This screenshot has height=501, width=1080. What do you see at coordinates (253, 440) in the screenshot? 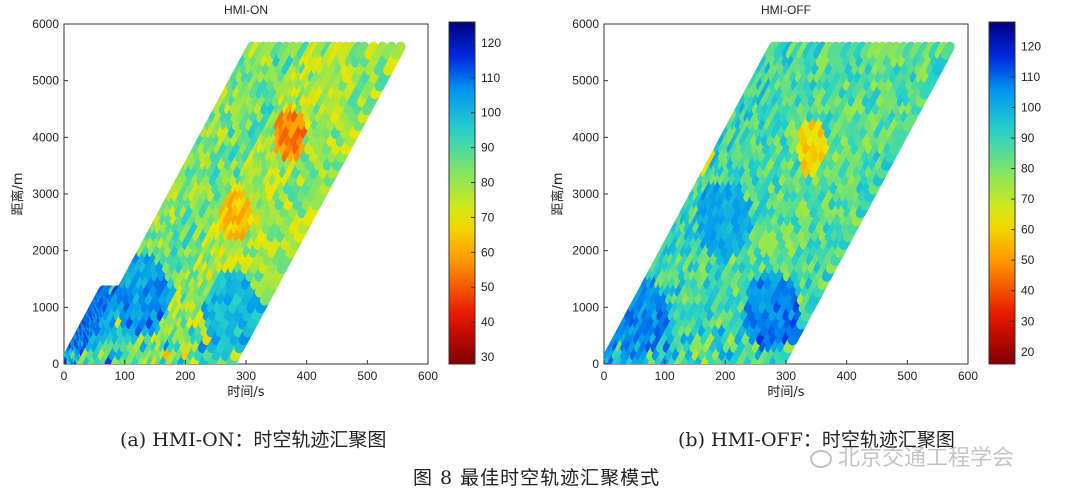
I see `subfigure-caption-a: (a) HMI-ON：时空轨迹汇聚图` at bounding box center [253, 440].